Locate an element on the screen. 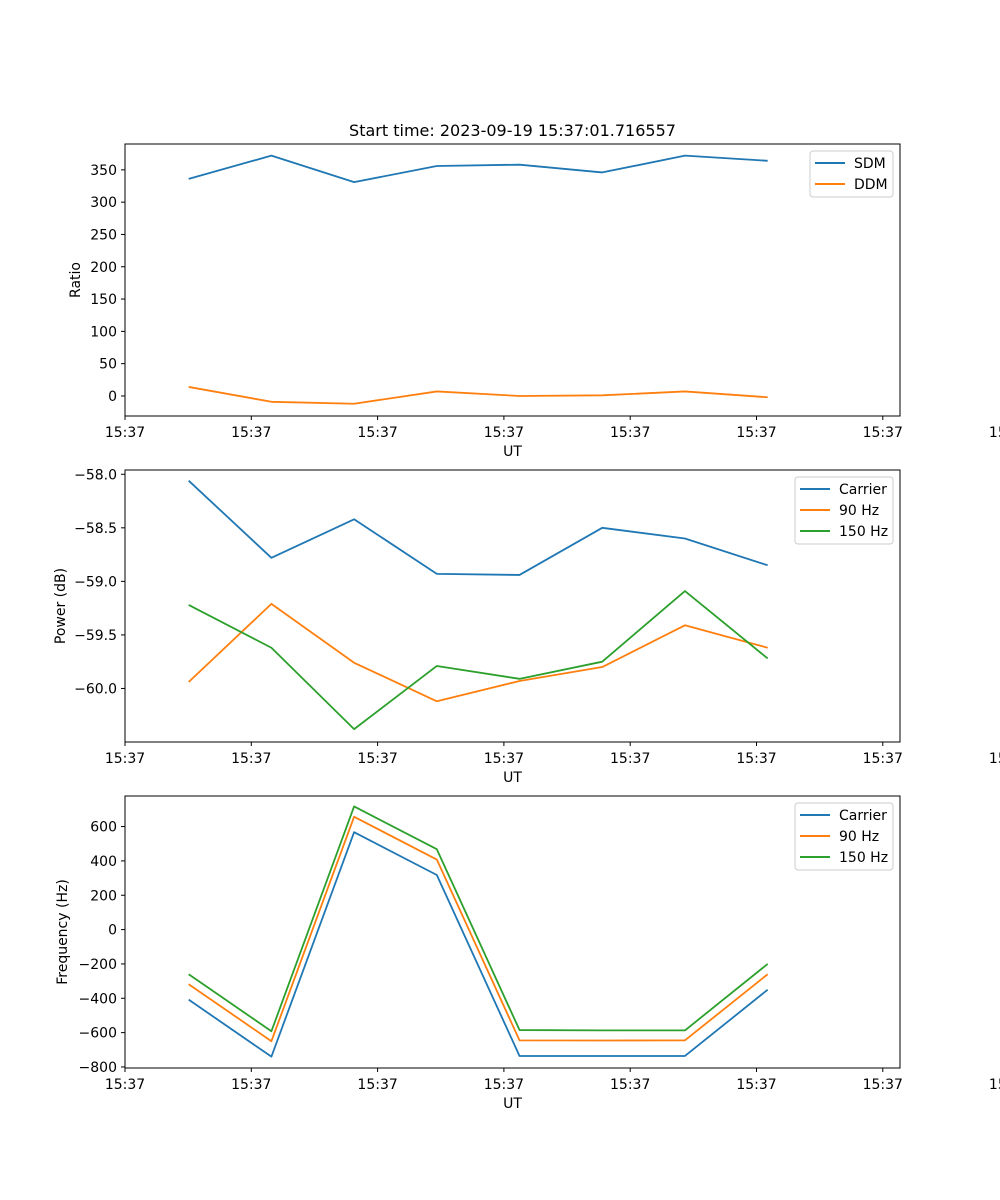 Image resolution: width=1000 pixels, height=1200 pixels. y-ticks: −60.0 −59.5 −59.0 −58.5 −58.0 is located at coordinates (99, 582).